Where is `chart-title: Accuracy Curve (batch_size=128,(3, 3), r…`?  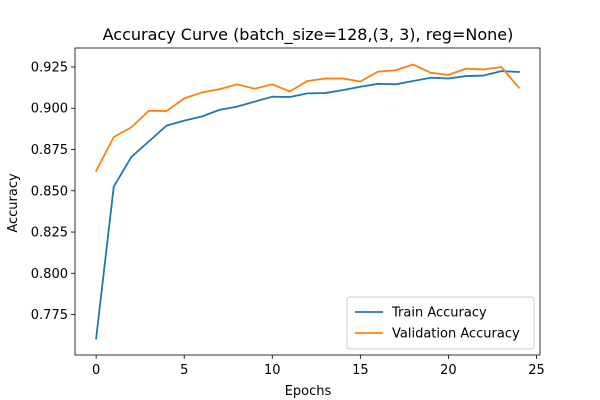 chart-title: Accuracy Curve (batch_size=128,(3, 3), r… is located at coordinates (308, 35).